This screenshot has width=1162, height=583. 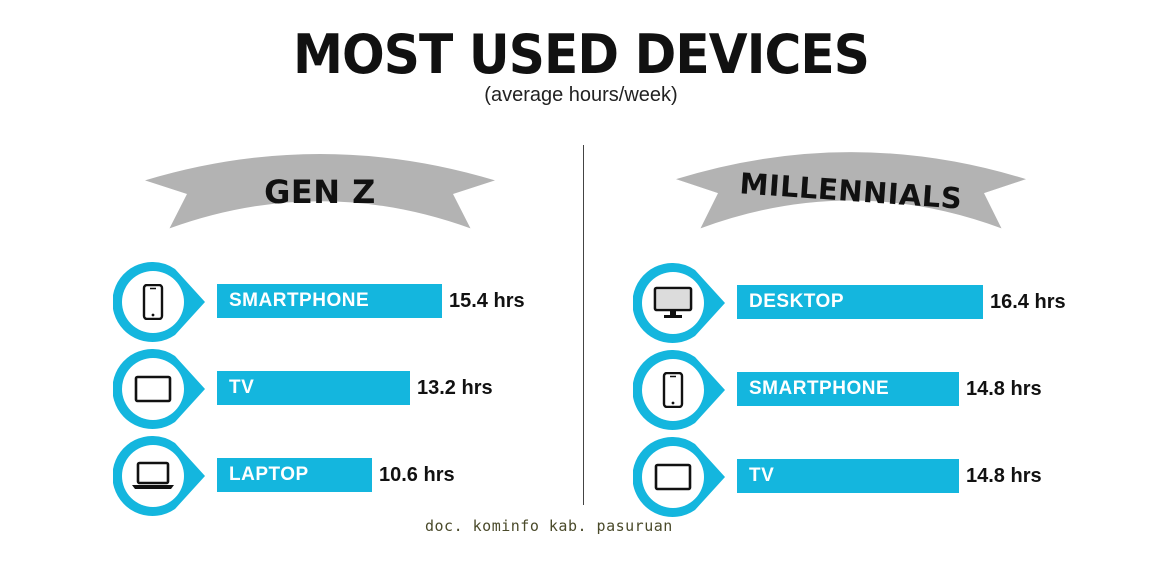 I want to click on bar: LAPTOP, so click(x=294, y=475).